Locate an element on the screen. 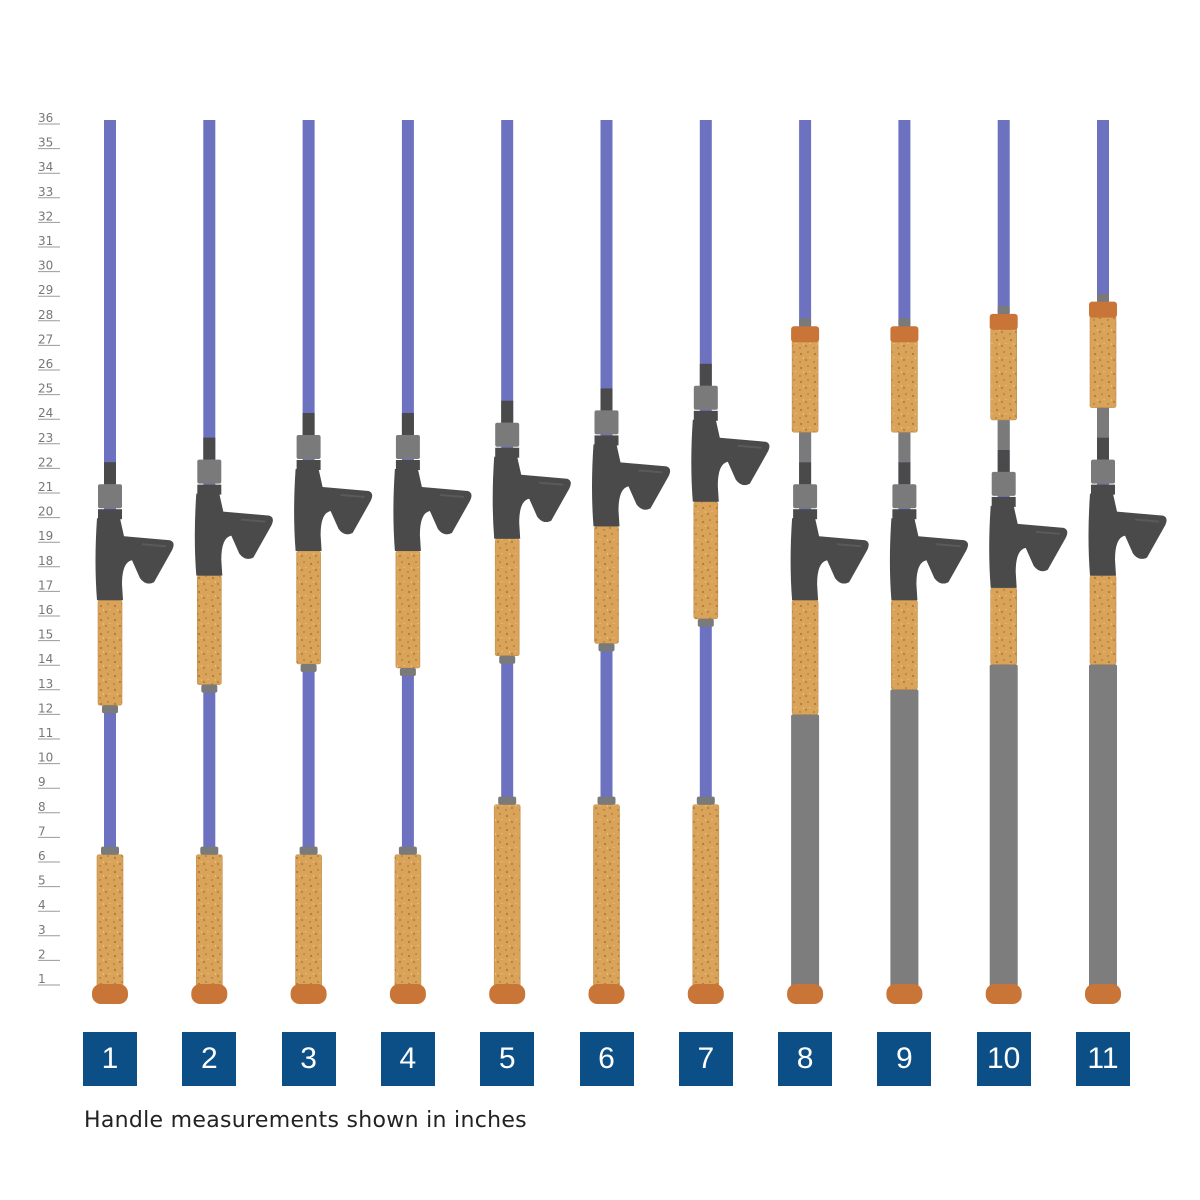 The image size is (1200, 1200). ruler-tick-label: 5 is located at coordinates (42, 881).